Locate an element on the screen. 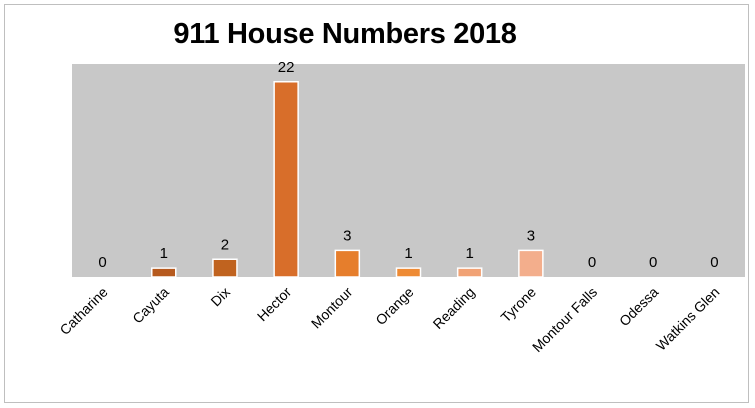 The width and height of the screenshot is (755, 408). bar-dix is located at coordinates (225, 268).